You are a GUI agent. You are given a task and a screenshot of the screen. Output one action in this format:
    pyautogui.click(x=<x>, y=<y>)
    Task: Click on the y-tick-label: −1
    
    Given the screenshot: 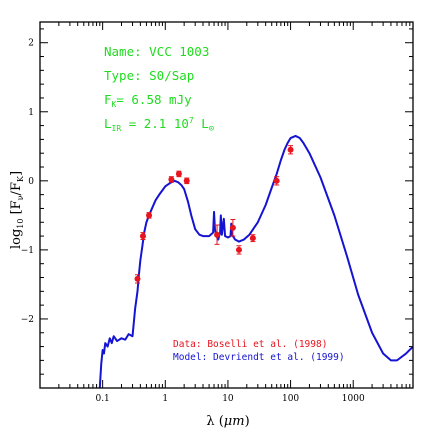 What is the action you would take?
    pyautogui.click(x=27, y=251)
    